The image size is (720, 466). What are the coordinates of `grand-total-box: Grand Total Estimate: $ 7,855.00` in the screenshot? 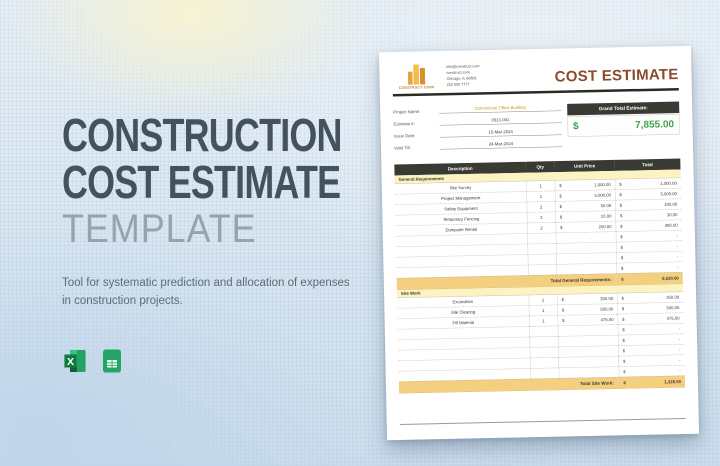 It's located at (623, 126).